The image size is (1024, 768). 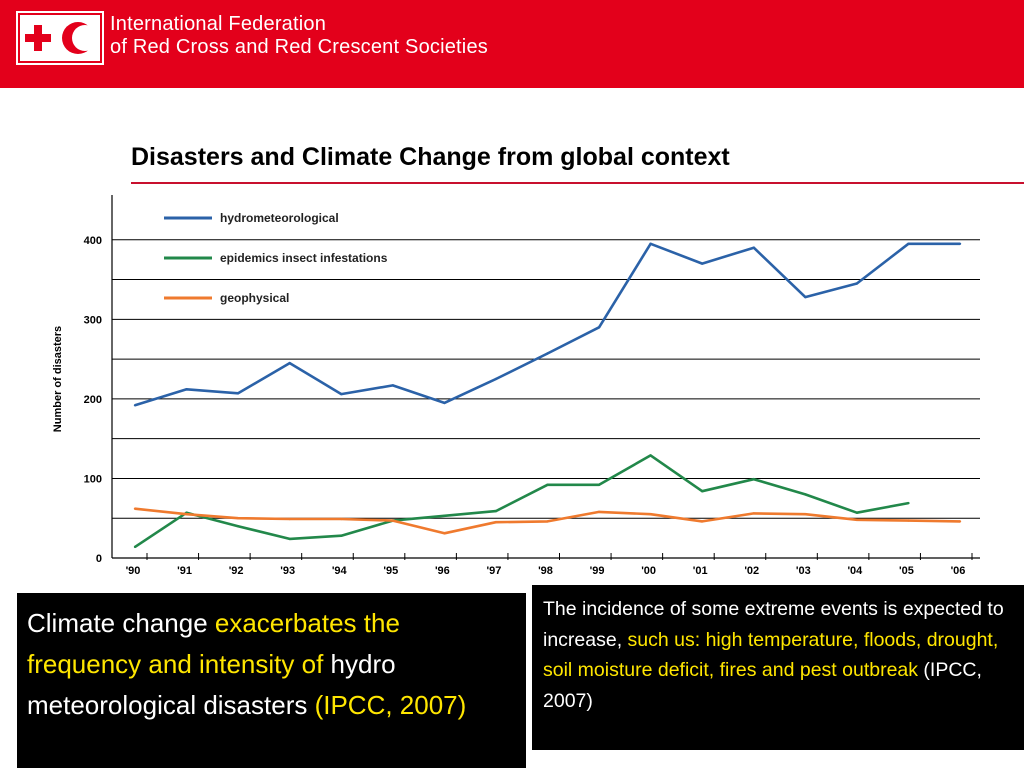 I want to click on red-cross-crescent-logo, so click(x=60, y=38).